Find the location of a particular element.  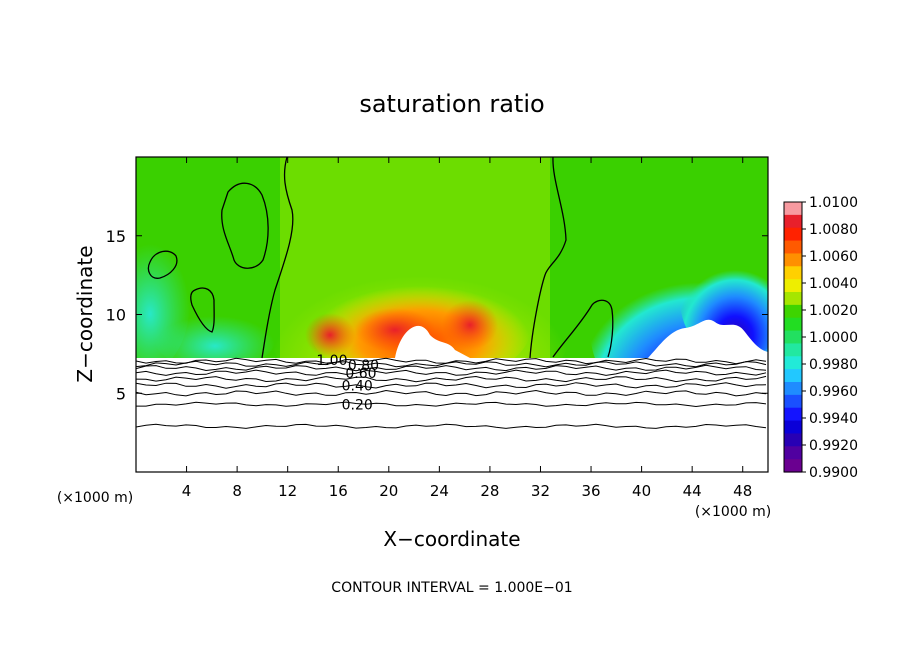

x-tick-label: 32 is located at coordinates (540, 491).